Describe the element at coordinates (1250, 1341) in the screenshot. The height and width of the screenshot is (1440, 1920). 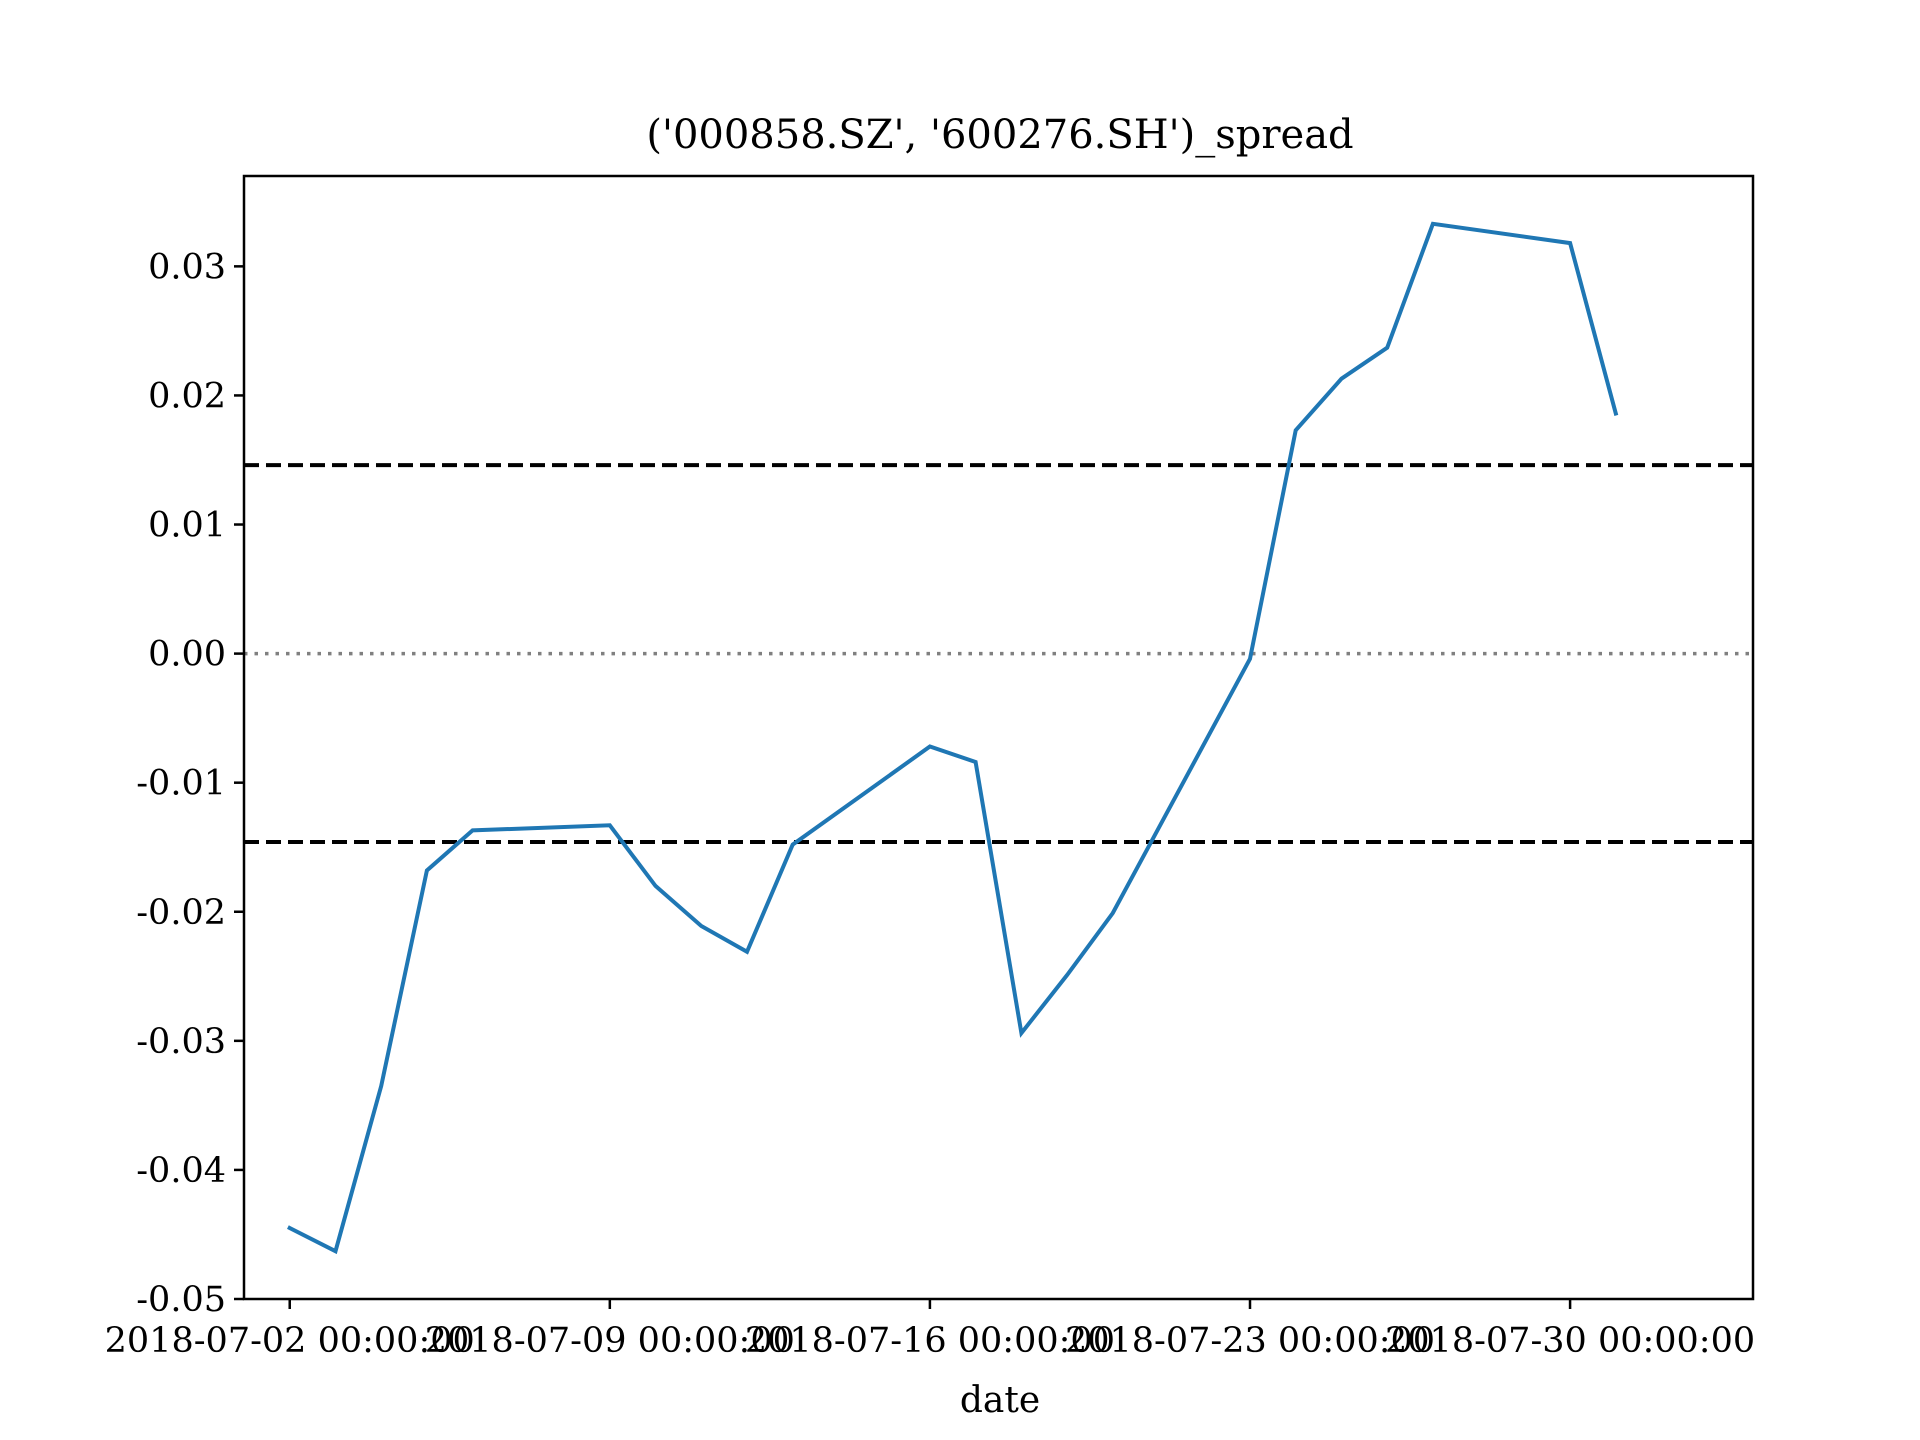
I see `x-tick-label: 2018-07-23 00:00:00` at that location.